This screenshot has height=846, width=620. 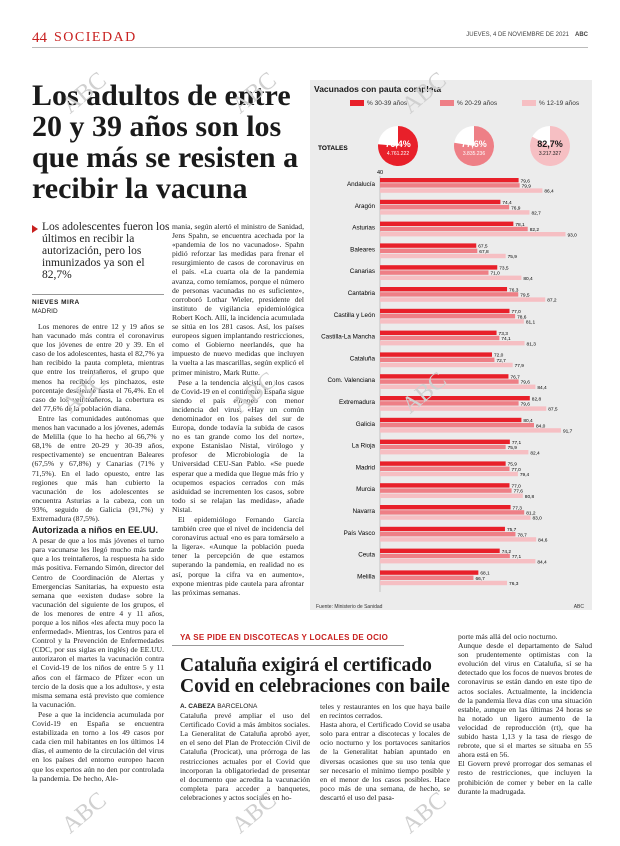 I want to click on pie-percent: 76,4%, so click(x=398, y=144).